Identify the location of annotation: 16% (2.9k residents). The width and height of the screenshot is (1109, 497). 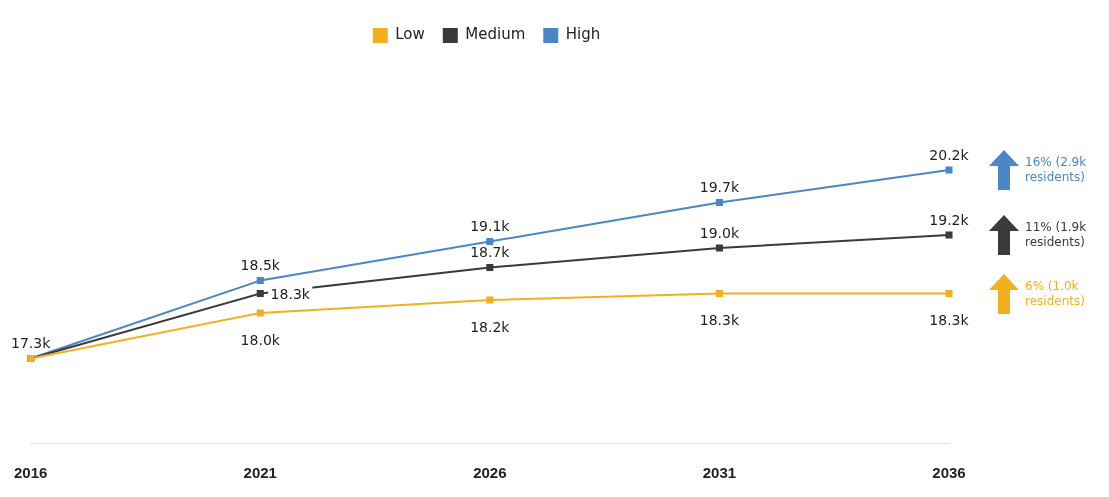
(1056, 170).